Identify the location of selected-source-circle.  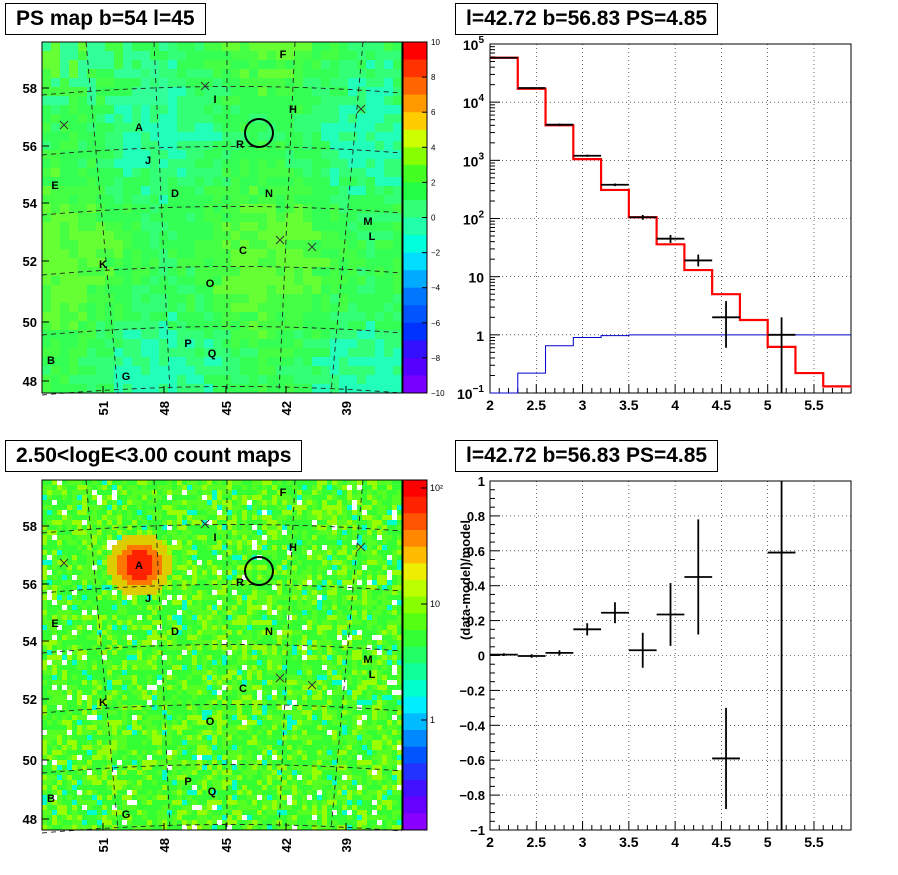
(259, 133).